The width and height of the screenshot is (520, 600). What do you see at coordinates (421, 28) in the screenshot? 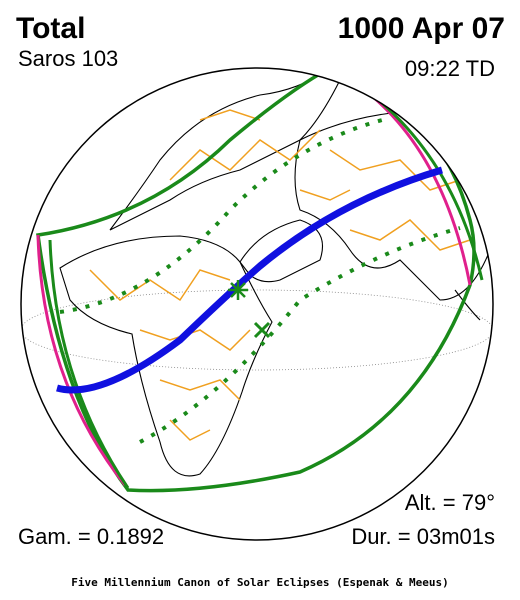
I see `date: 1000 Apr 07` at bounding box center [421, 28].